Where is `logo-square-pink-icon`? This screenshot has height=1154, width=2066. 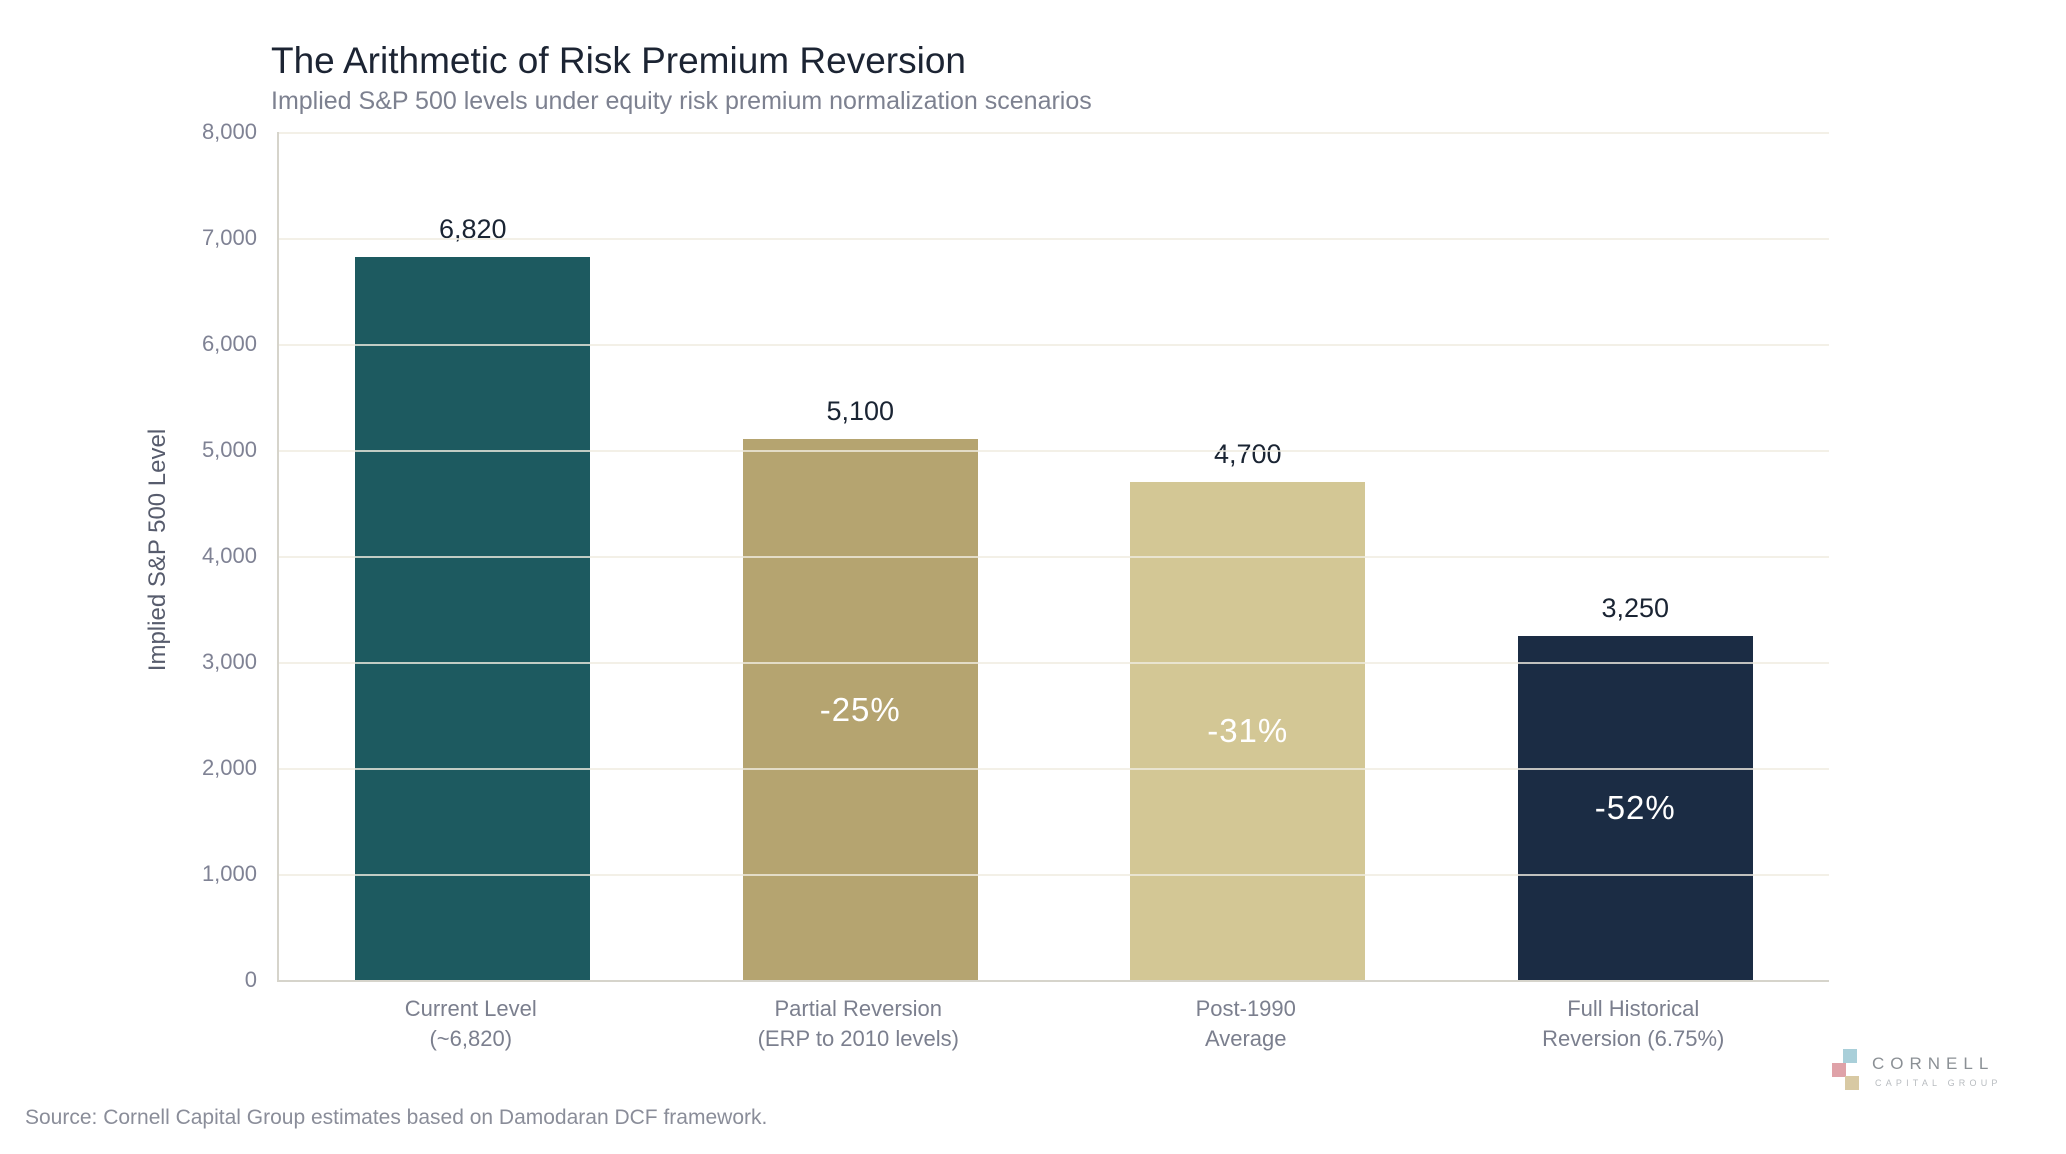 logo-square-pink-icon is located at coordinates (1839, 1070).